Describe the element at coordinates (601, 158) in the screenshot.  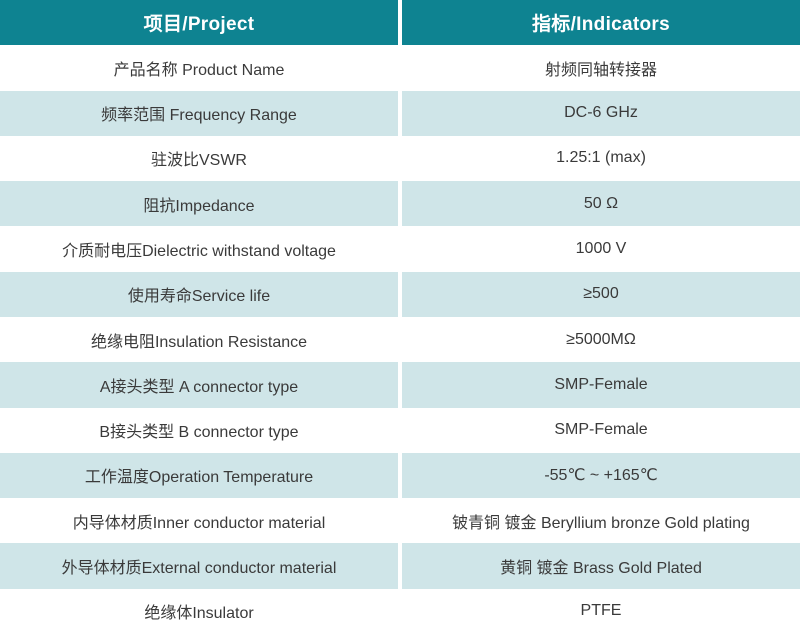
I see `indicator-cell: 1.25:1 (max)` at that location.